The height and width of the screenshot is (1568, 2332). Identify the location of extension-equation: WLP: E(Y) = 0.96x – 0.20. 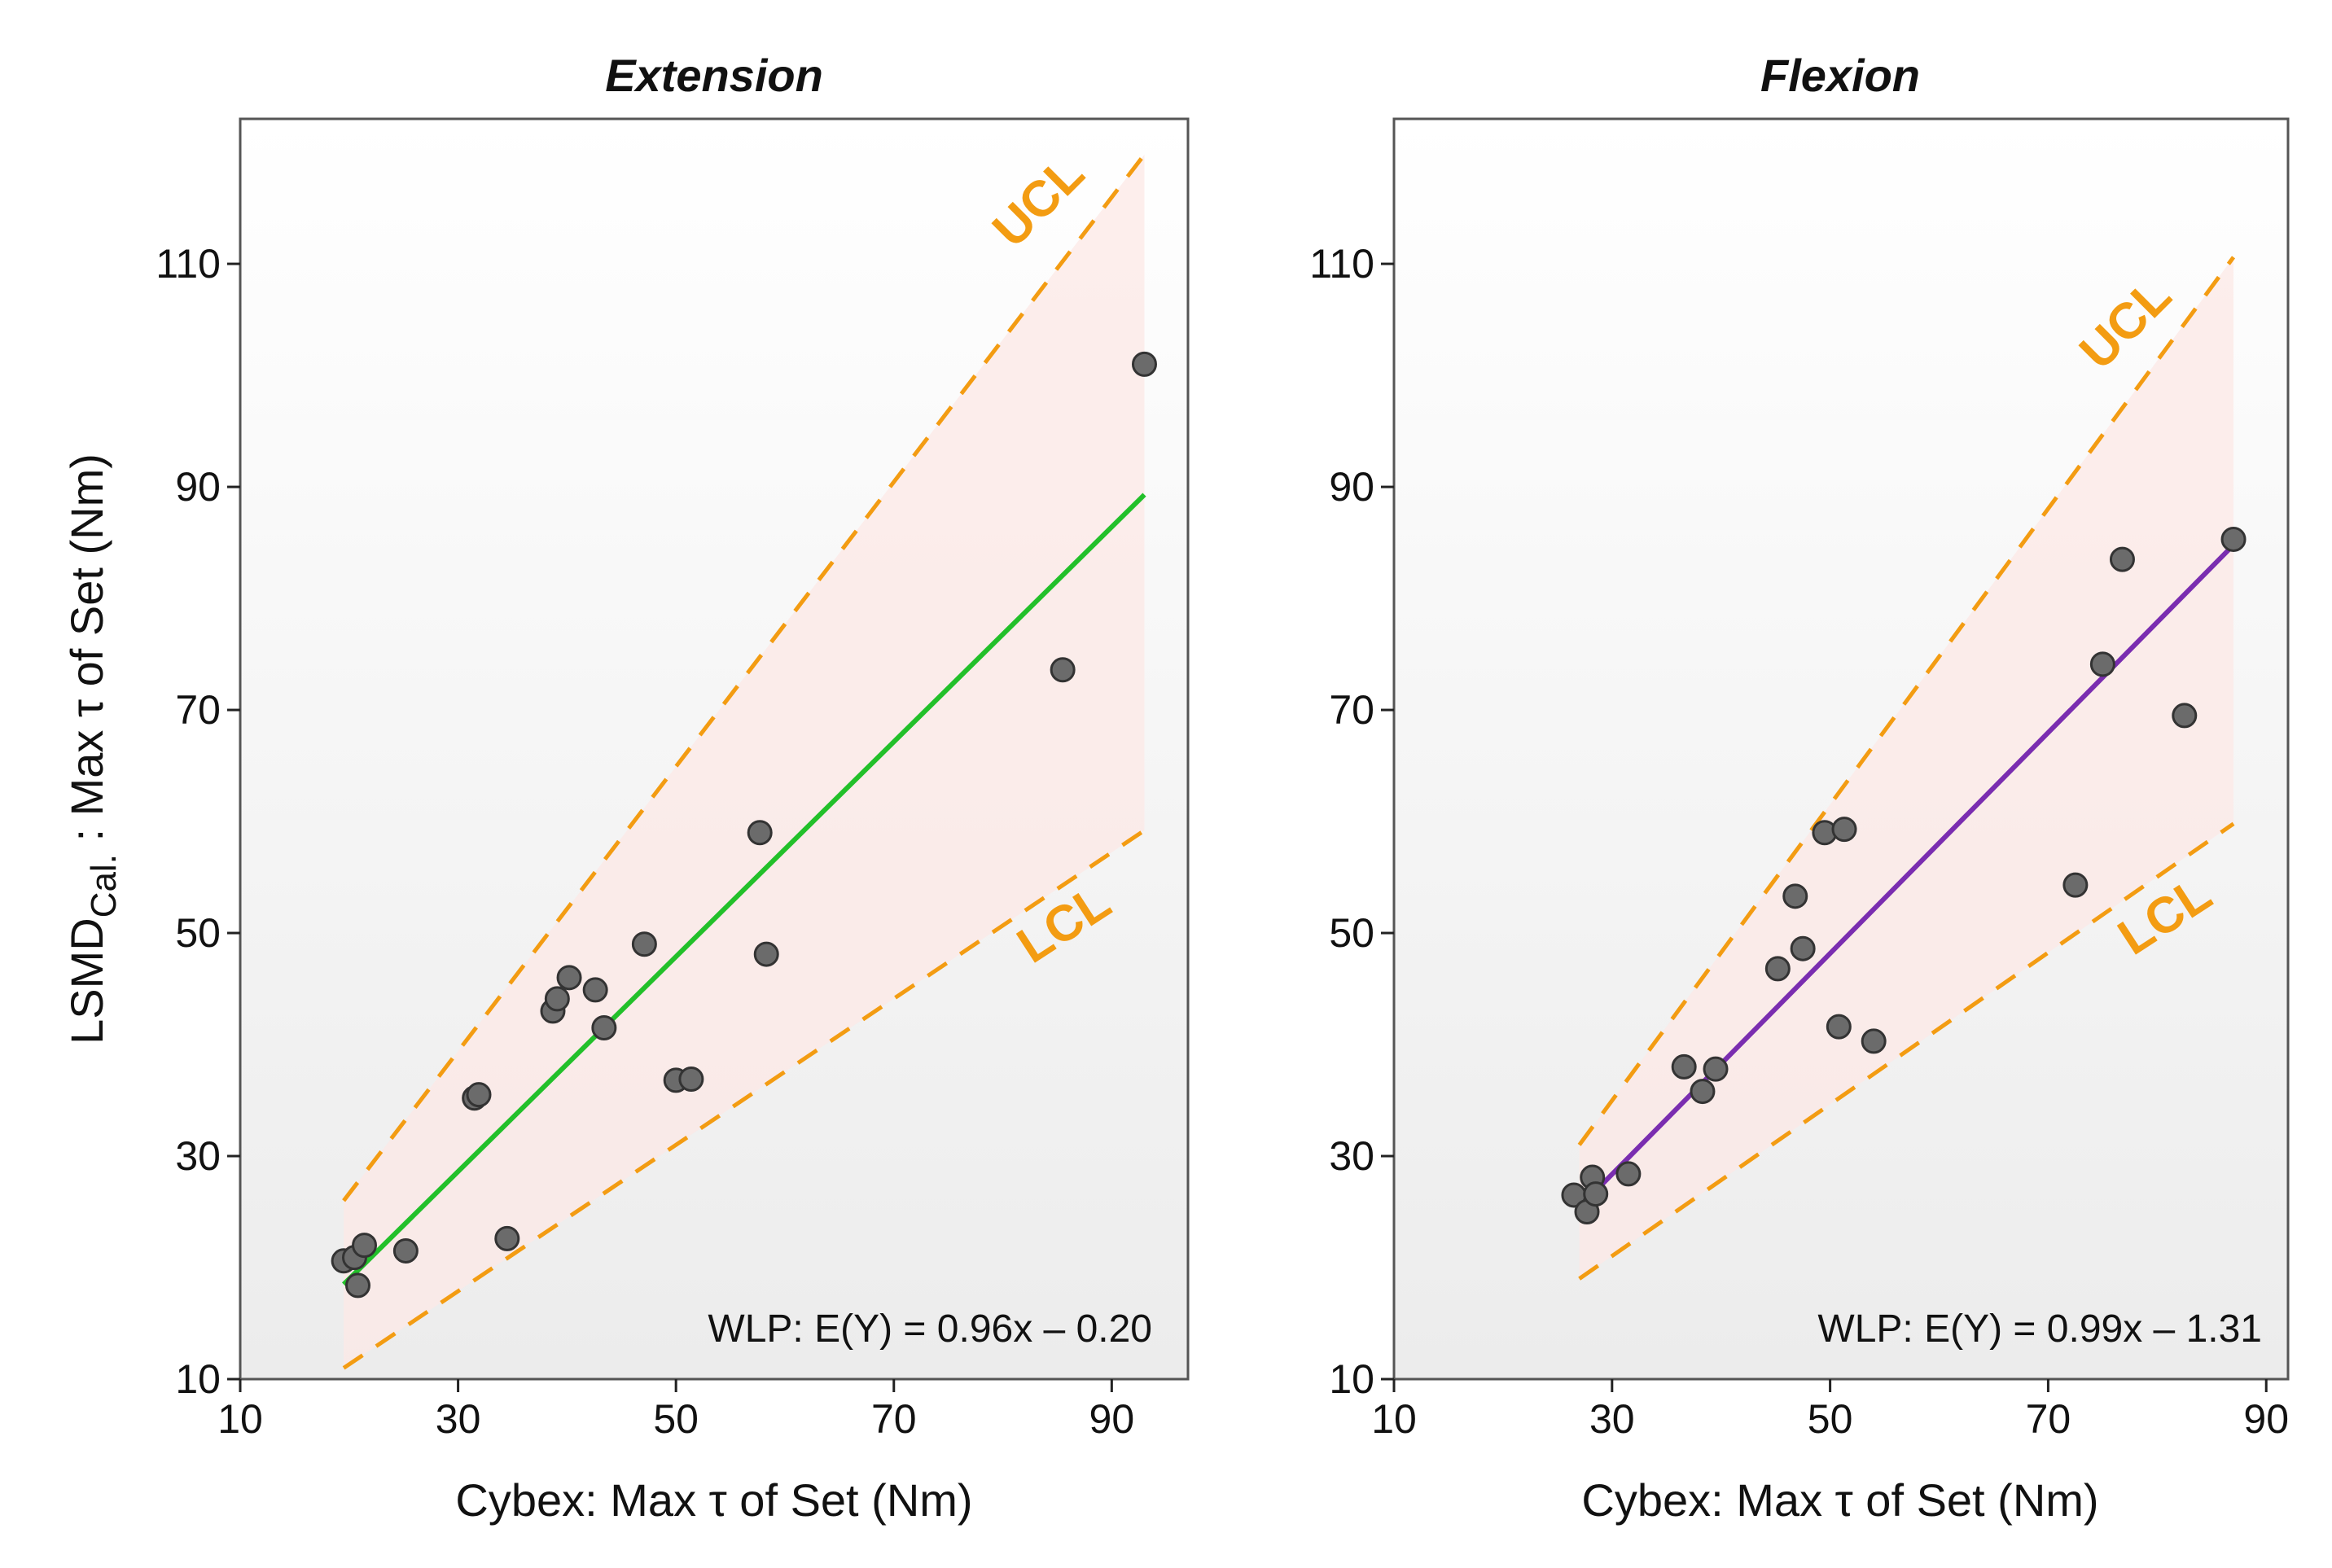
(930, 1329).